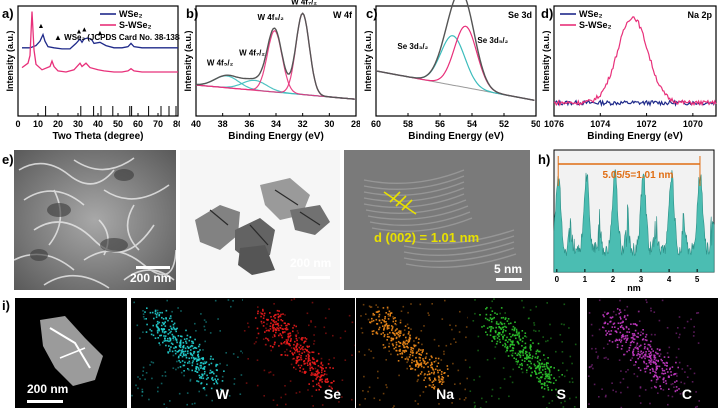 Image resolution: width=718 pixels, height=412 pixels. I want to click on sem-texture, so click(95, 220).